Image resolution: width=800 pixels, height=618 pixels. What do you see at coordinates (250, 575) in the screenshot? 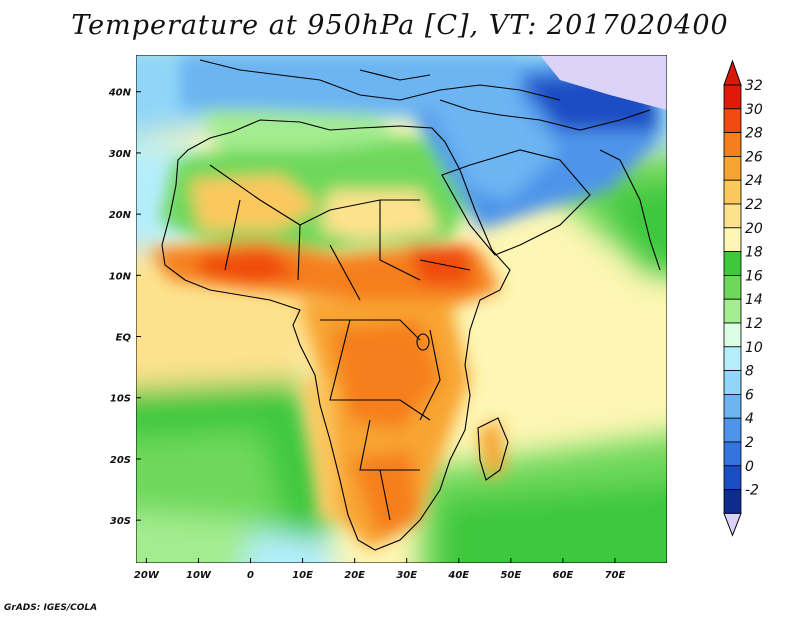
I see `lon-tick-label: 0` at bounding box center [250, 575].